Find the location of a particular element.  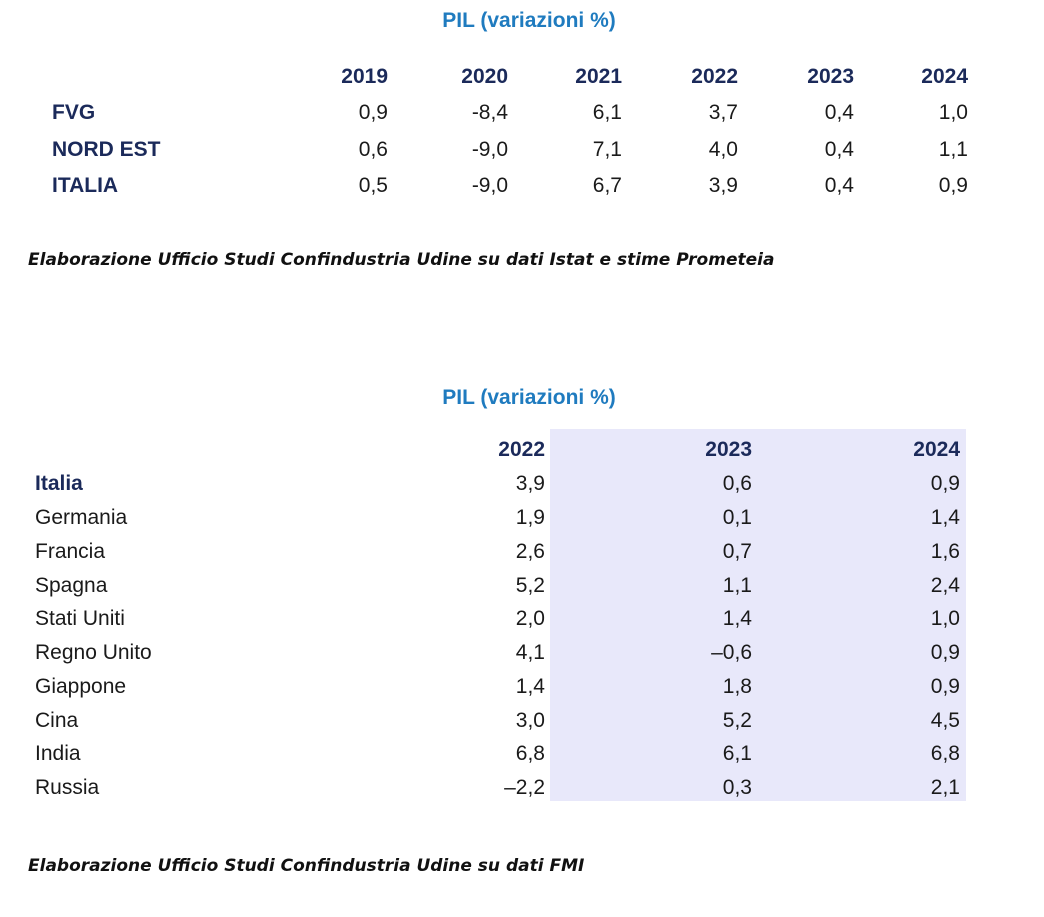

table2-cell: 1,1 is located at coordinates (737, 585).